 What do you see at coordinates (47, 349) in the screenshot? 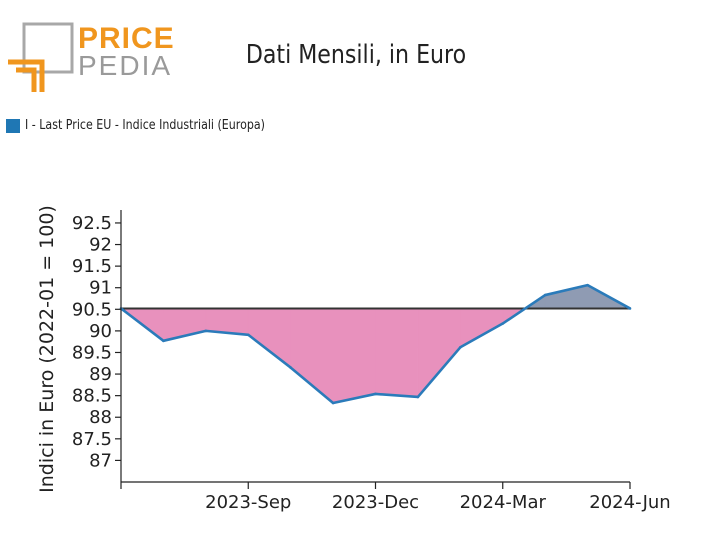
I see `y-axis-label: Indici in Euro (2022-01 = 100)` at bounding box center [47, 349].